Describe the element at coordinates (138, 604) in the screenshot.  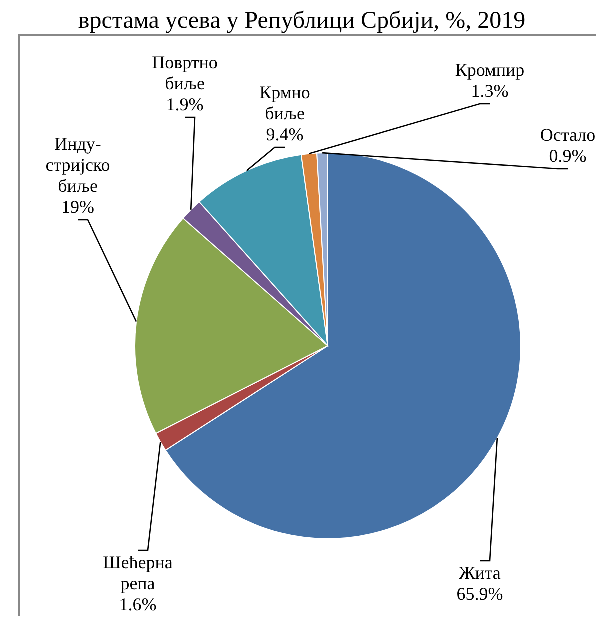
I see `data-label: 1.6%` at that location.